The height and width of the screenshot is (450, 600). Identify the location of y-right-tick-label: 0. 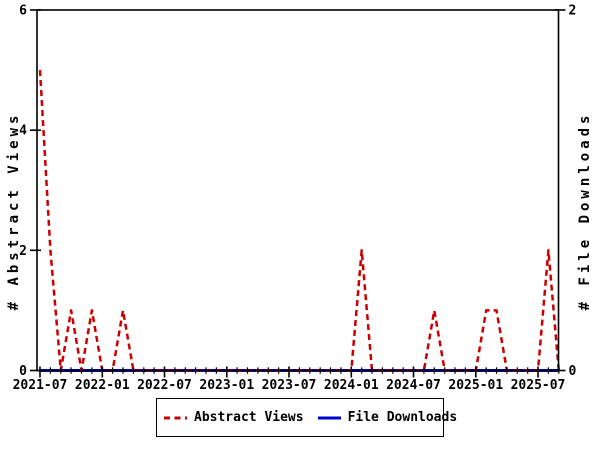
(573, 371).